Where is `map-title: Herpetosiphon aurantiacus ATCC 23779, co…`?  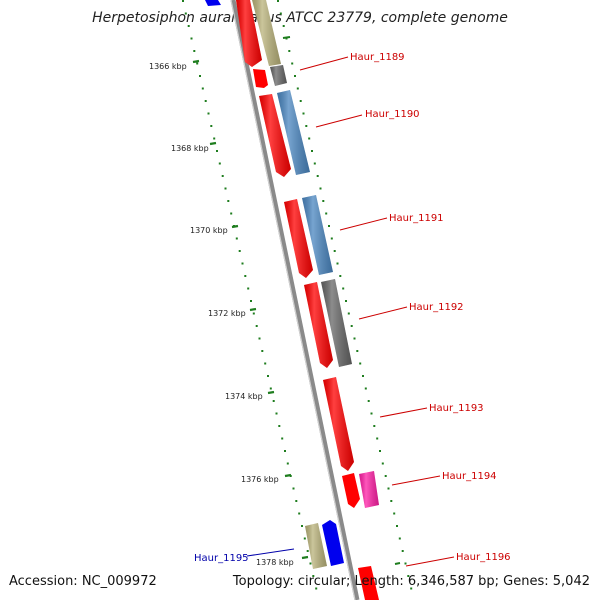
map-title: Herpetosiphon aurantiacus ATCC 23779, co… is located at coordinates (300, 18).